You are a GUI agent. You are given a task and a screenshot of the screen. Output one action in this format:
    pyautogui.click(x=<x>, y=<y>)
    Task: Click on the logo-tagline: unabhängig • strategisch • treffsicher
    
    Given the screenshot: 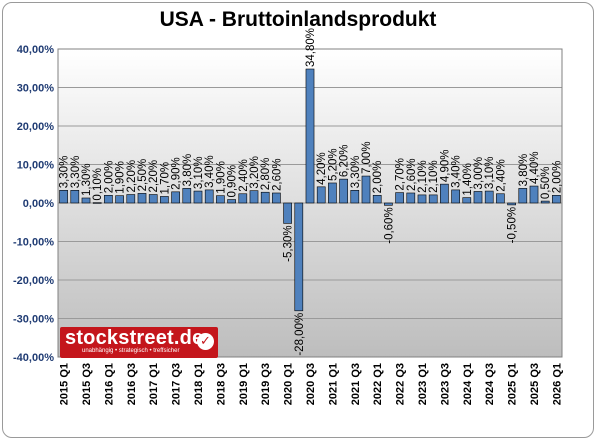 What is the action you would take?
    pyautogui.click(x=131, y=351)
    